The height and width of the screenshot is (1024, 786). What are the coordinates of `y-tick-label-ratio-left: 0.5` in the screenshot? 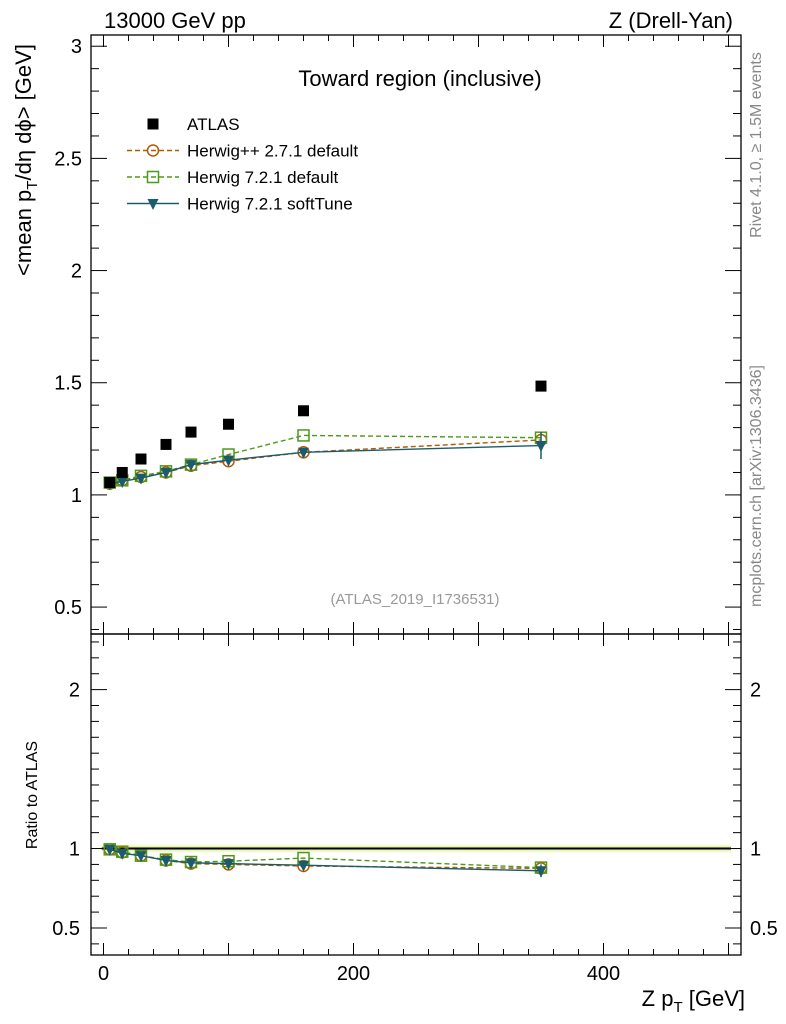 It's located at (66, 929).